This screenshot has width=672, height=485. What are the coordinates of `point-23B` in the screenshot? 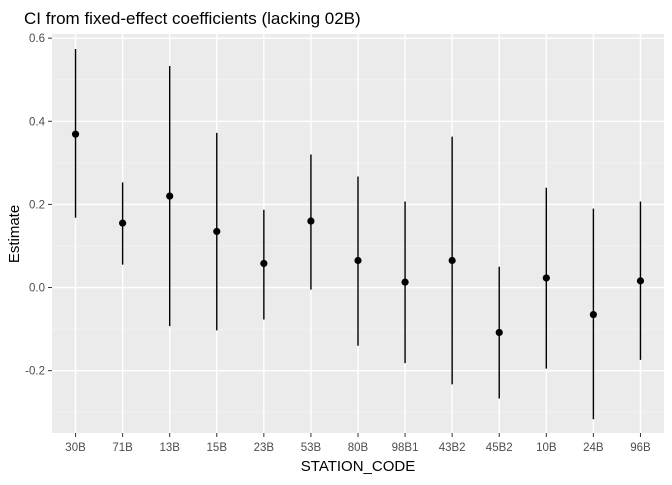 It's located at (264, 263).